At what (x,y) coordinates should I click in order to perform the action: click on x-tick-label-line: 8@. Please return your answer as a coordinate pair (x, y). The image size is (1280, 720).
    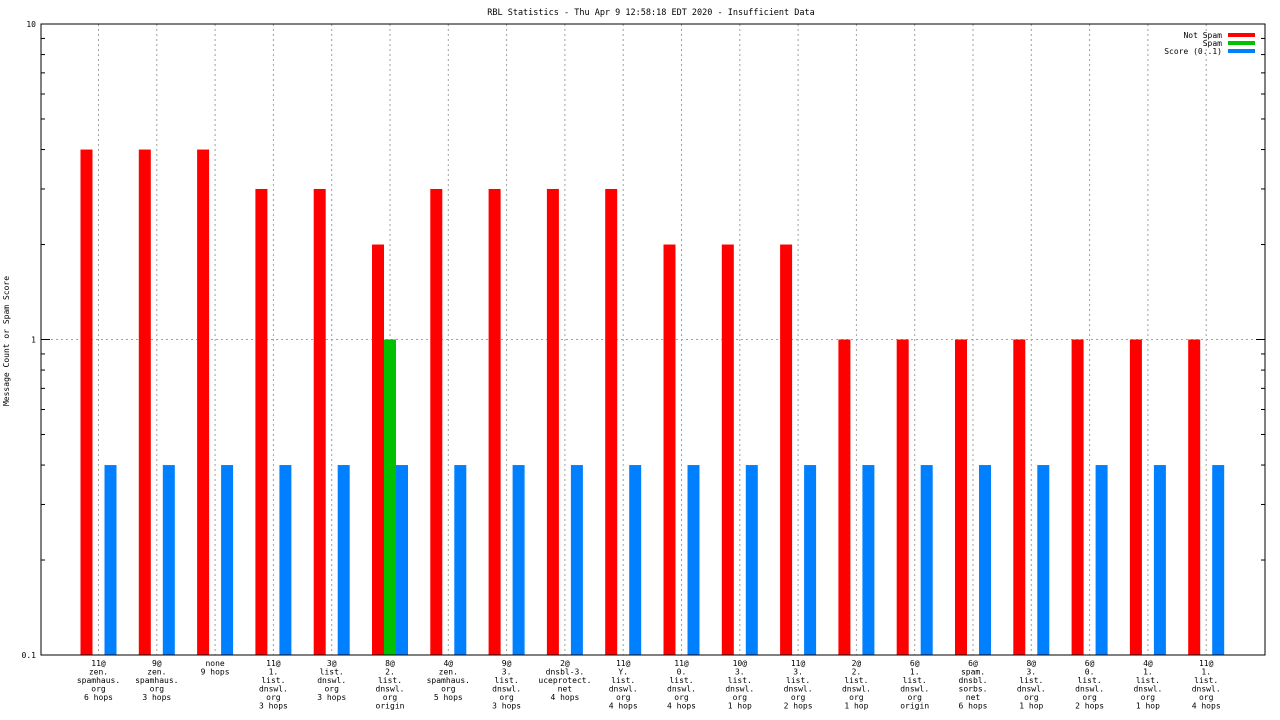
    Looking at the image, I should click on (390, 663).